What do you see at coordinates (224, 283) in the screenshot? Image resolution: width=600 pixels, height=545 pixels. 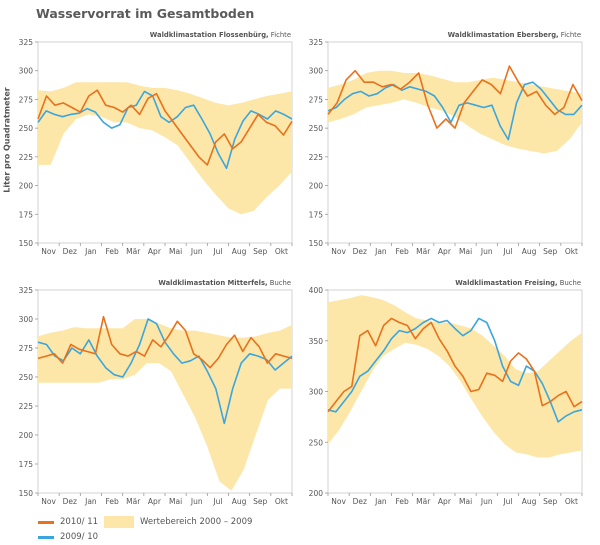 I see `station-title: Waldklimastation Mitterfels, Buche` at bounding box center [224, 283].